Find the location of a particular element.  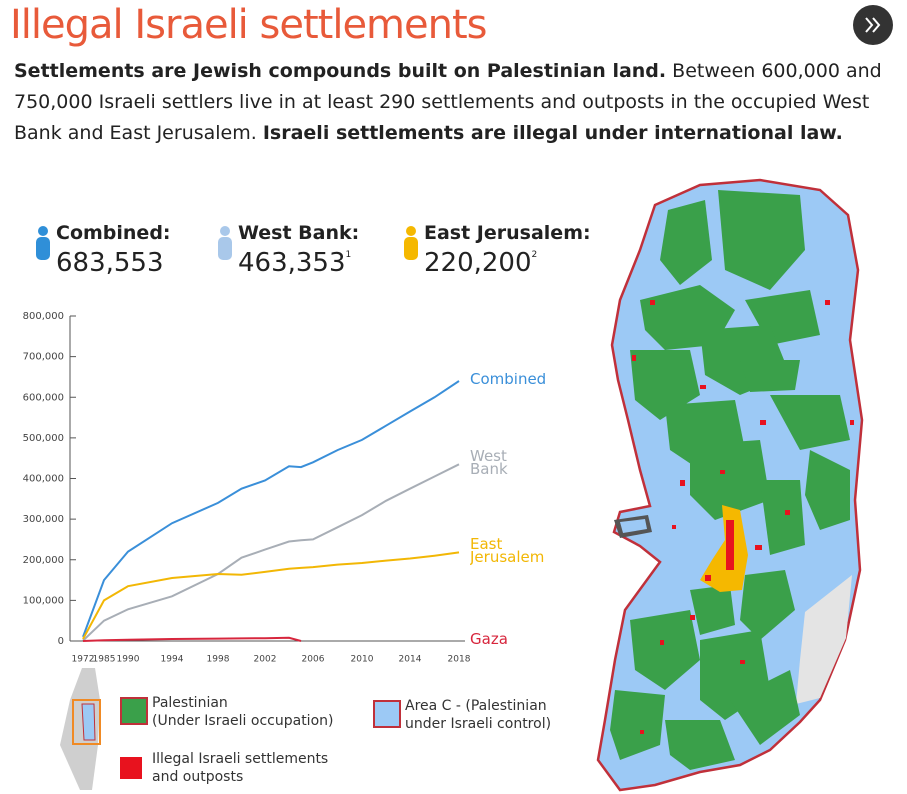

series-label: Gaza is located at coordinates (489, 640).